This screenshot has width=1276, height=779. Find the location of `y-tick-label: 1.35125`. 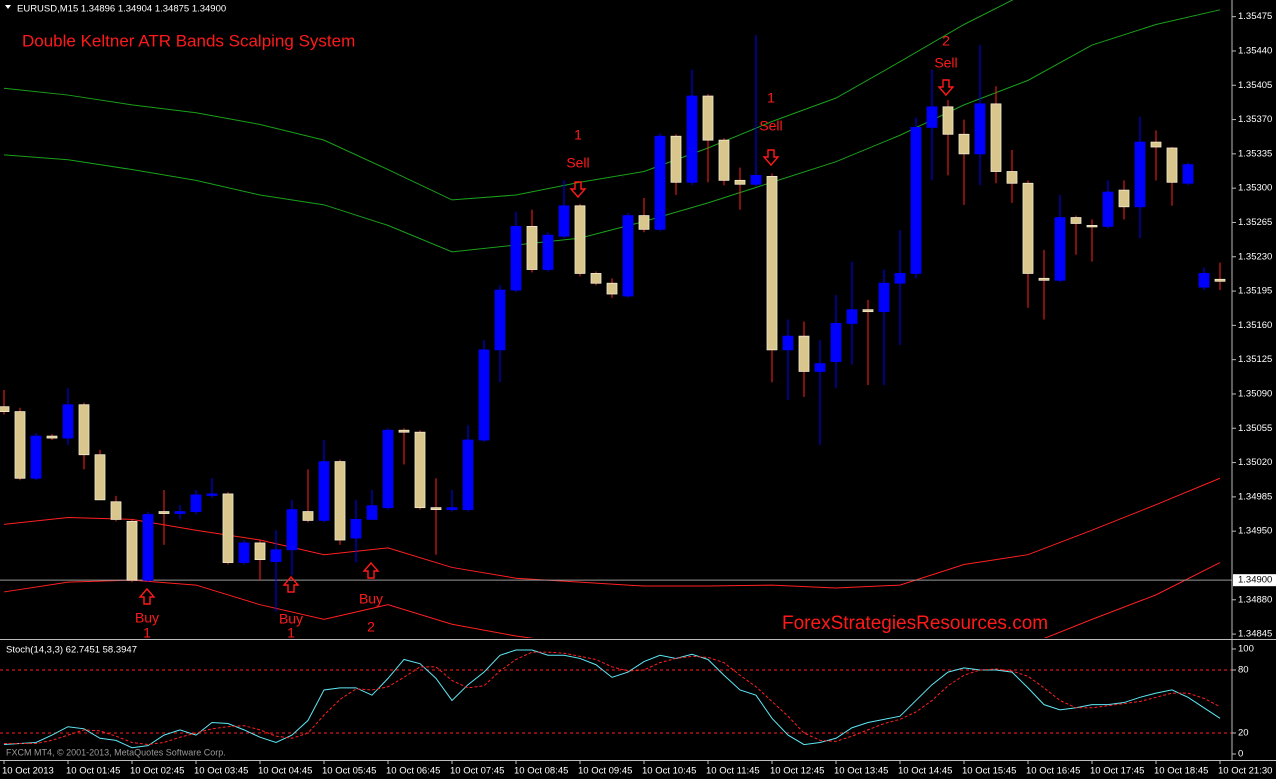

y-tick-label: 1.35125 is located at coordinates (1255, 359).